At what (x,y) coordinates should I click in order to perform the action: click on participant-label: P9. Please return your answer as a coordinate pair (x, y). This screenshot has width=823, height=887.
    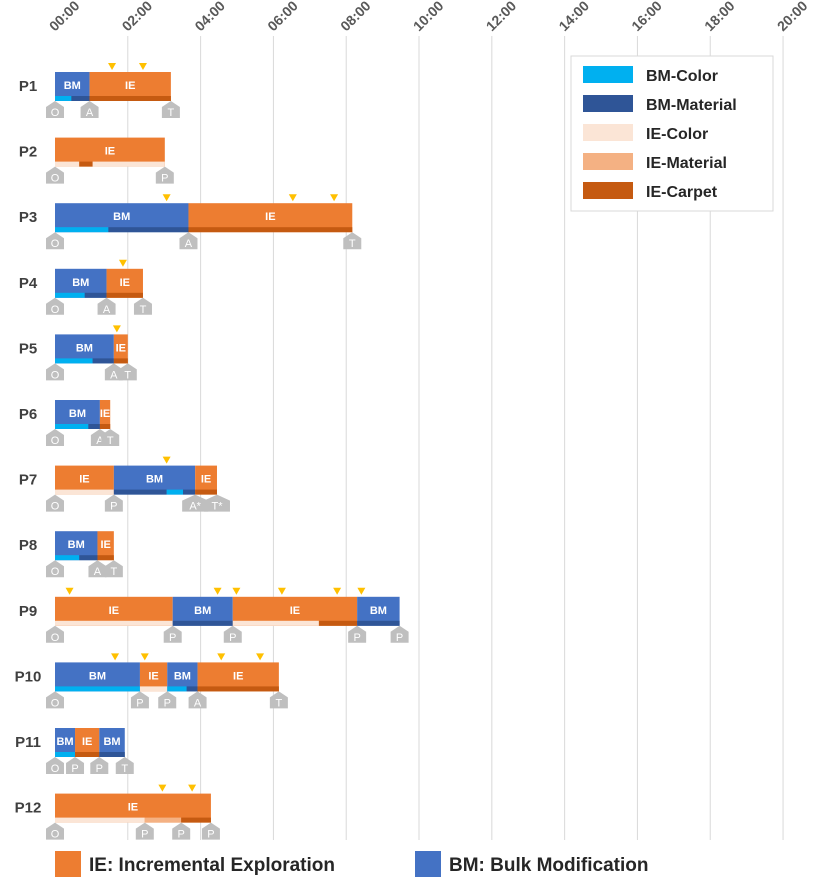
    Looking at the image, I should click on (28, 611).